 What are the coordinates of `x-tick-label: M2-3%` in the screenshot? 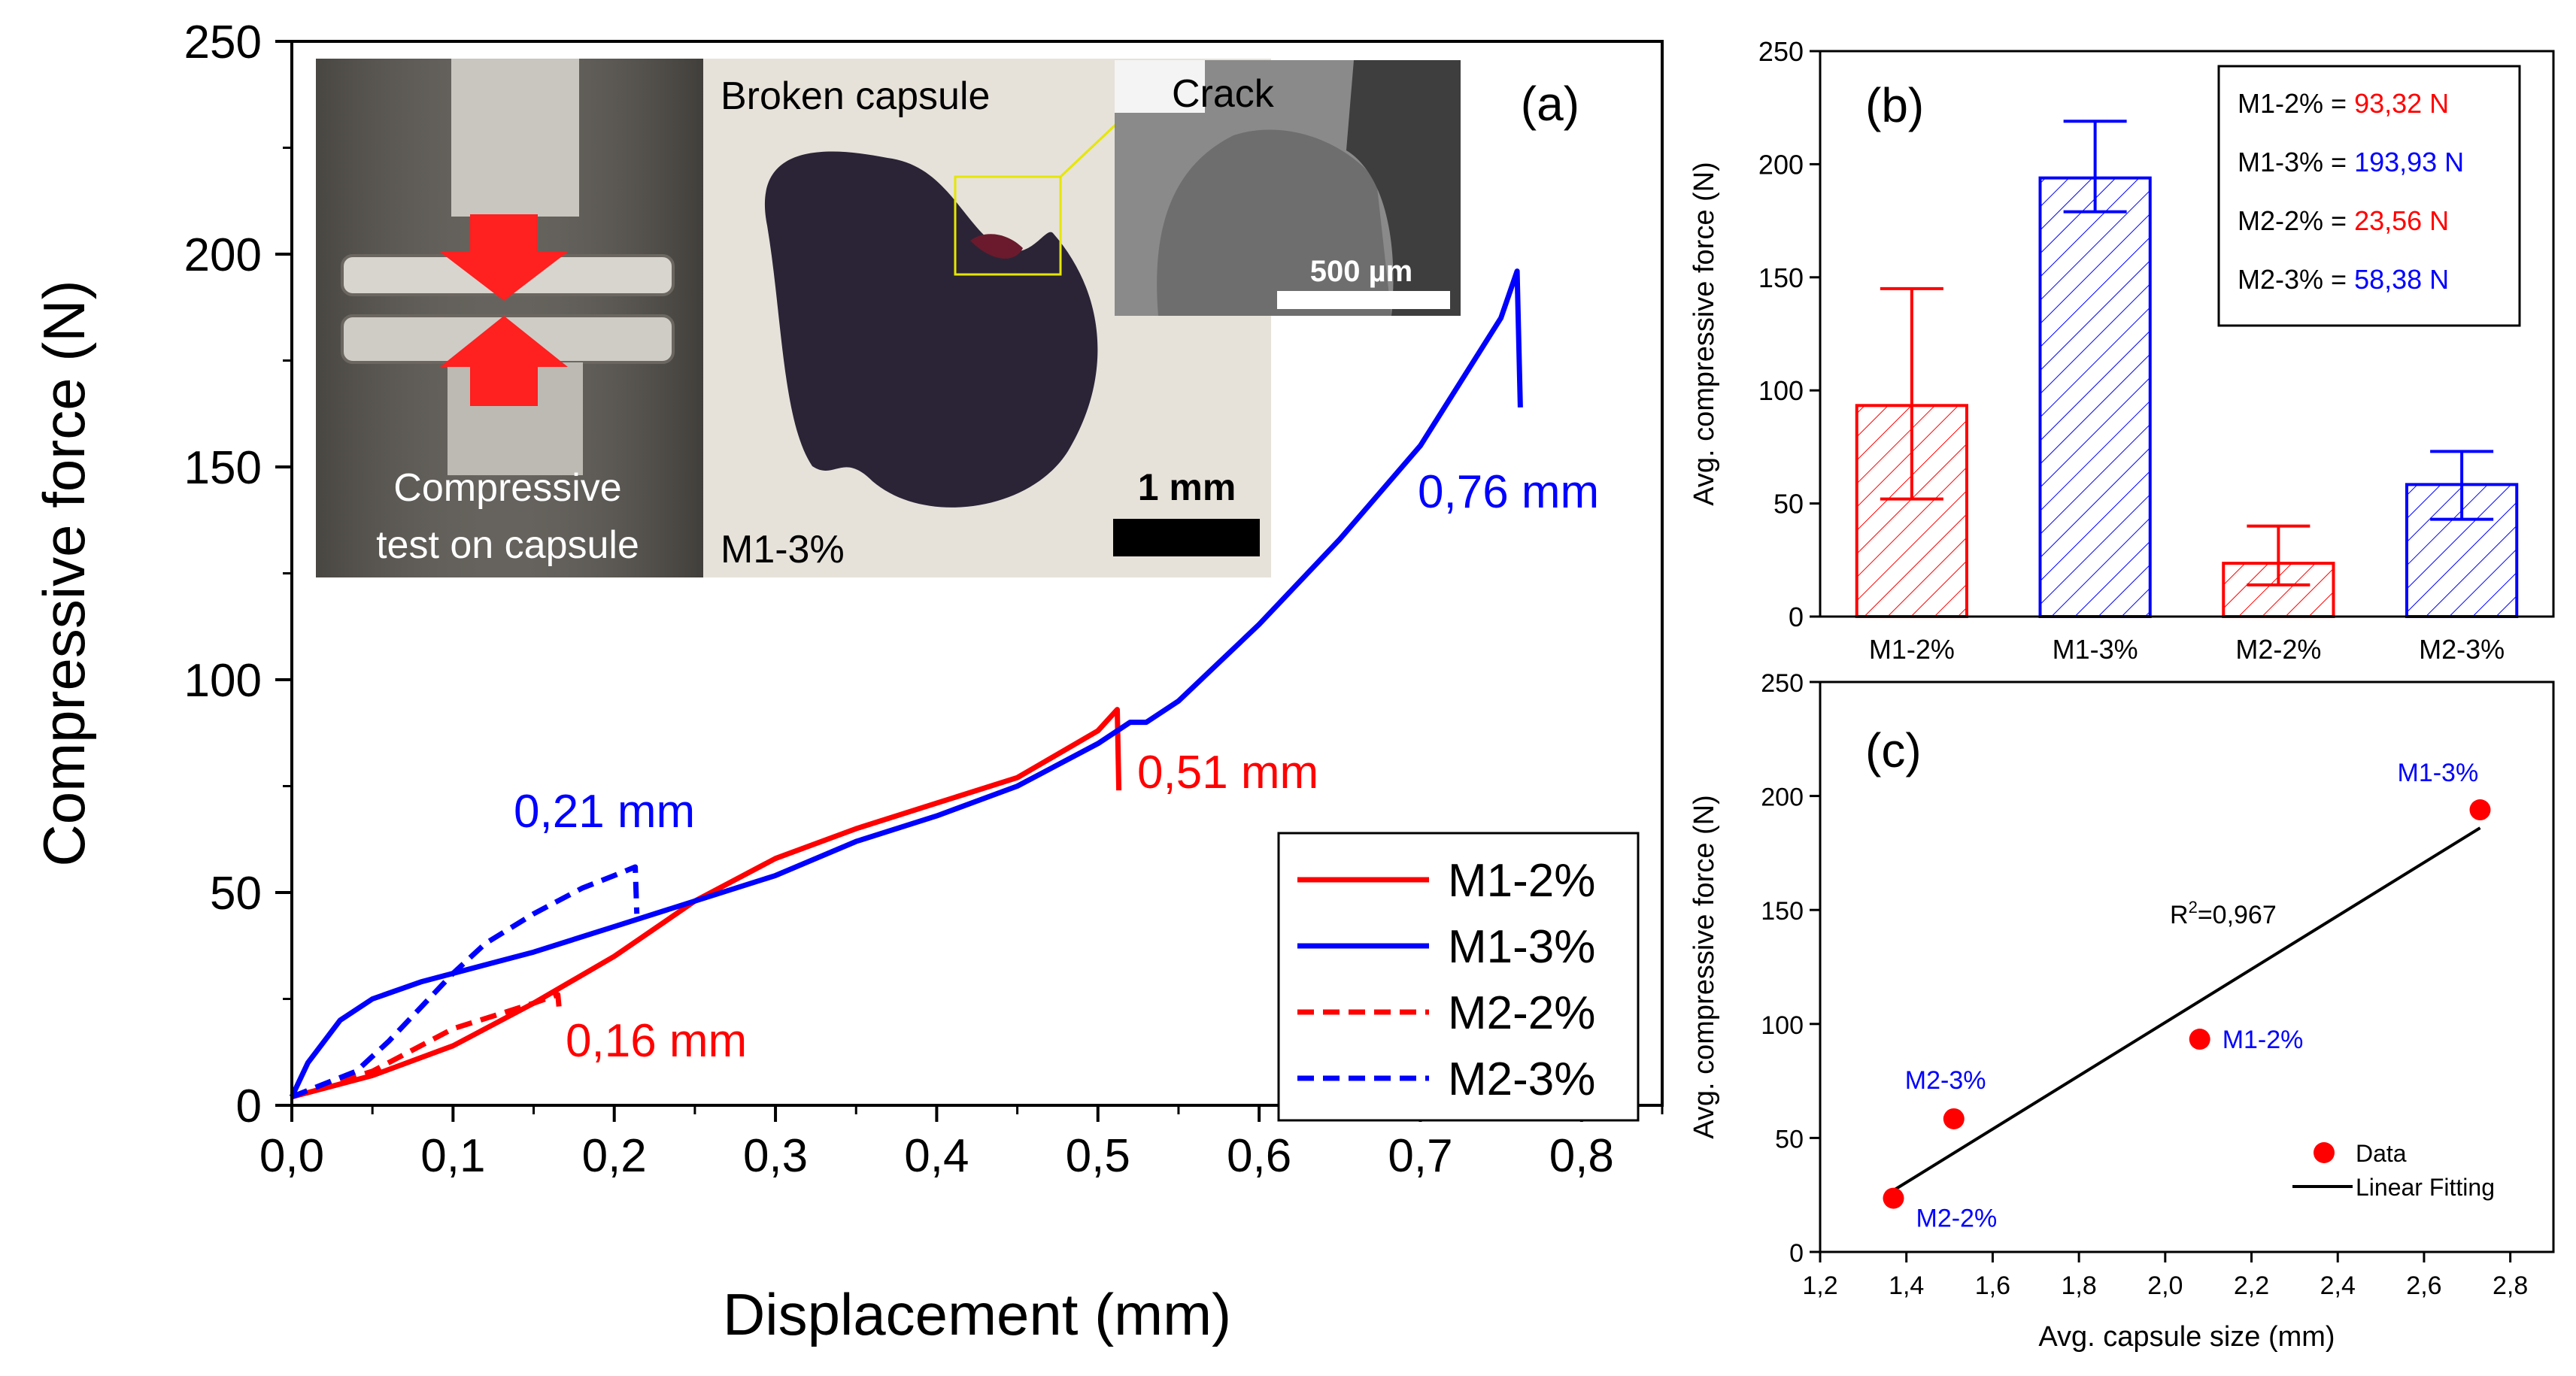 It's located at (2462, 649).